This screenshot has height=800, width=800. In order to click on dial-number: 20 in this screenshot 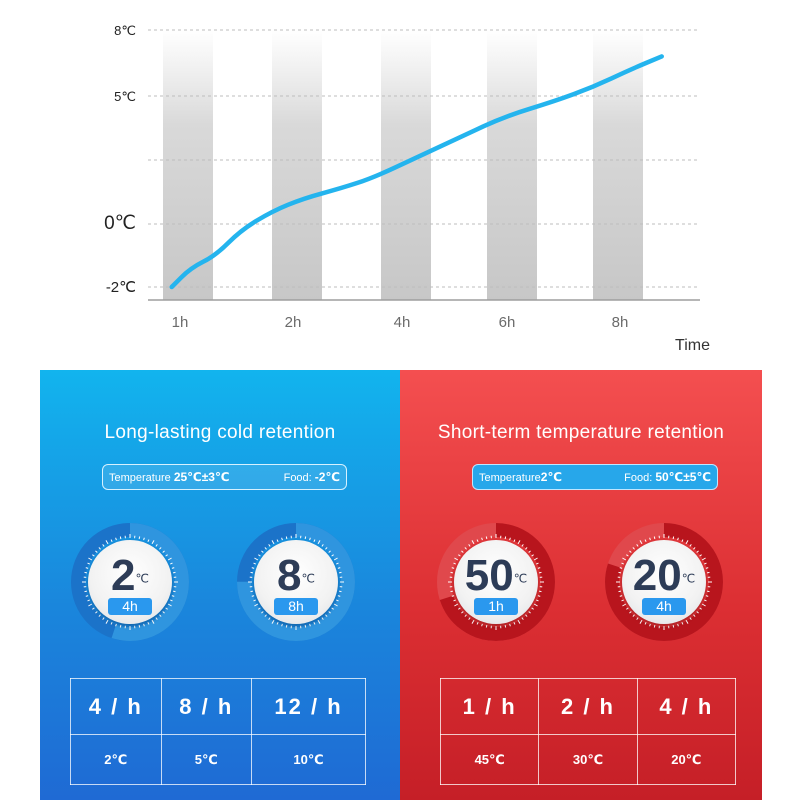, I will do `click(657, 575)`.